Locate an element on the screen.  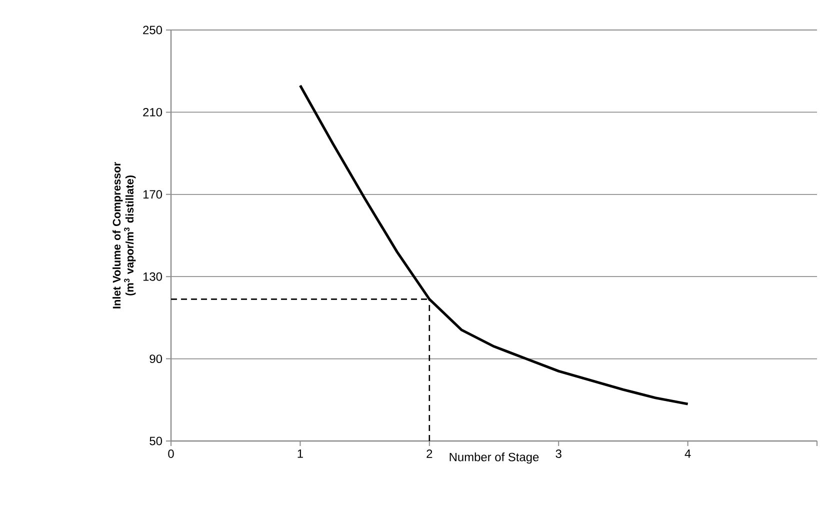
y-tick-label: 130 is located at coordinates (152, 276).